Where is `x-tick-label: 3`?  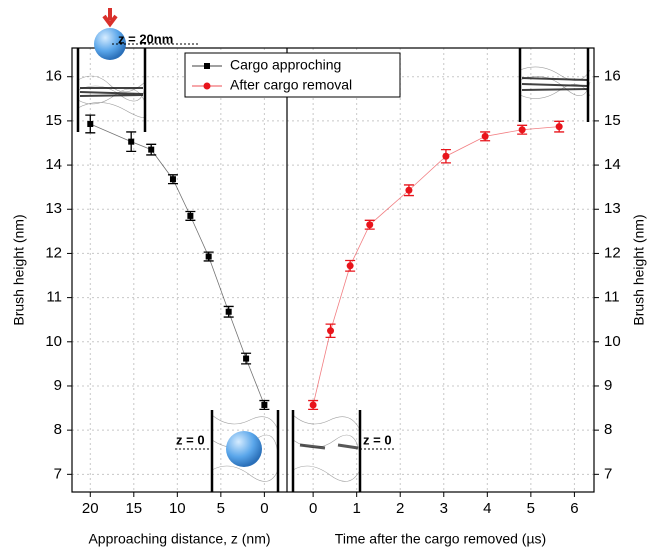 x-tick-label: 3 is located at coordinates (444, 508).